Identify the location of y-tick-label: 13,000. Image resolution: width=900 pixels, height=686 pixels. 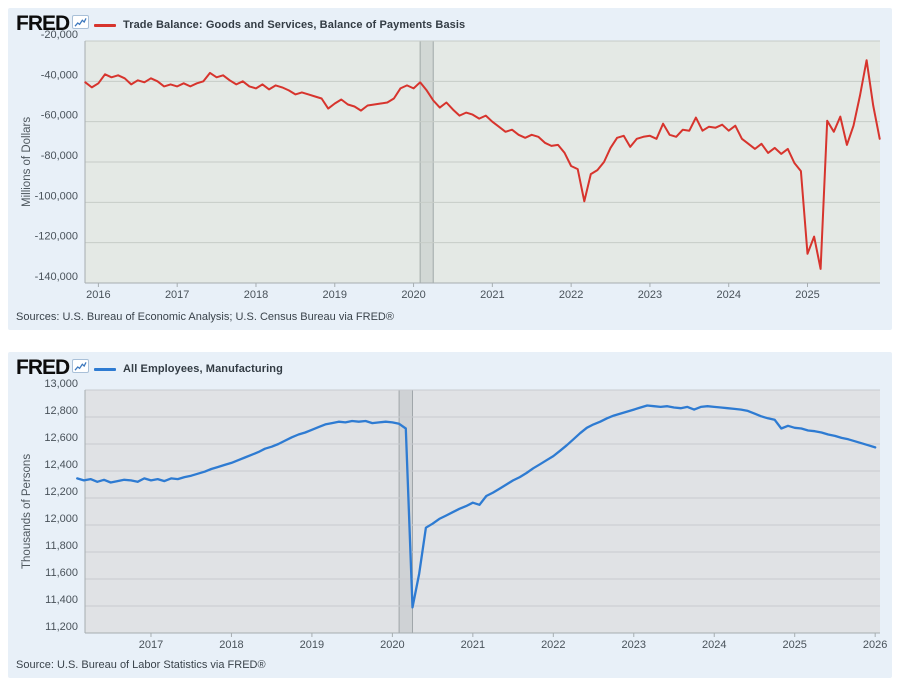
(61, 384).